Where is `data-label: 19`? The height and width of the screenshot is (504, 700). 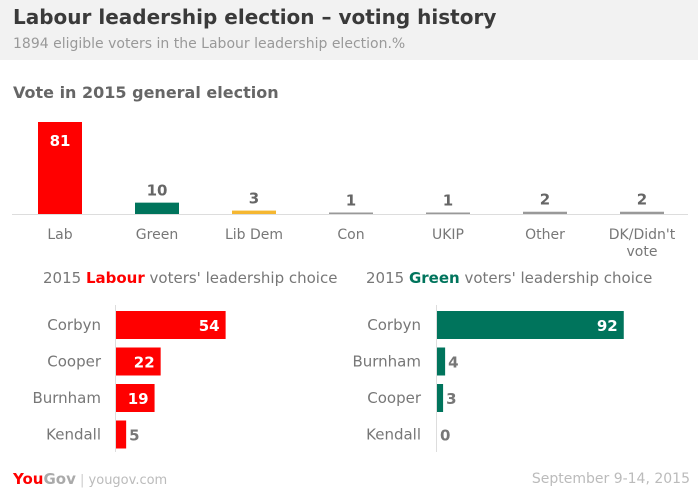
data-label: 19 is located at coordinates (138, 399).